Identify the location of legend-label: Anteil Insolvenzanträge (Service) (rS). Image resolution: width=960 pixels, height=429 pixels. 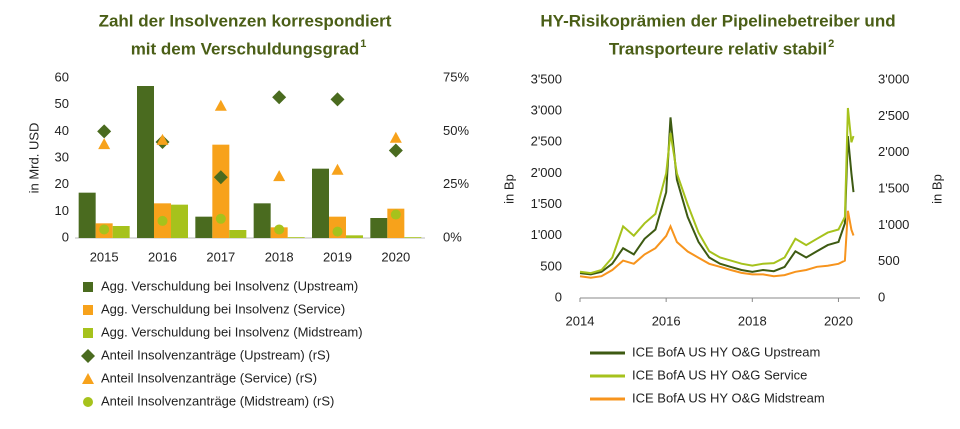
(209, 377).